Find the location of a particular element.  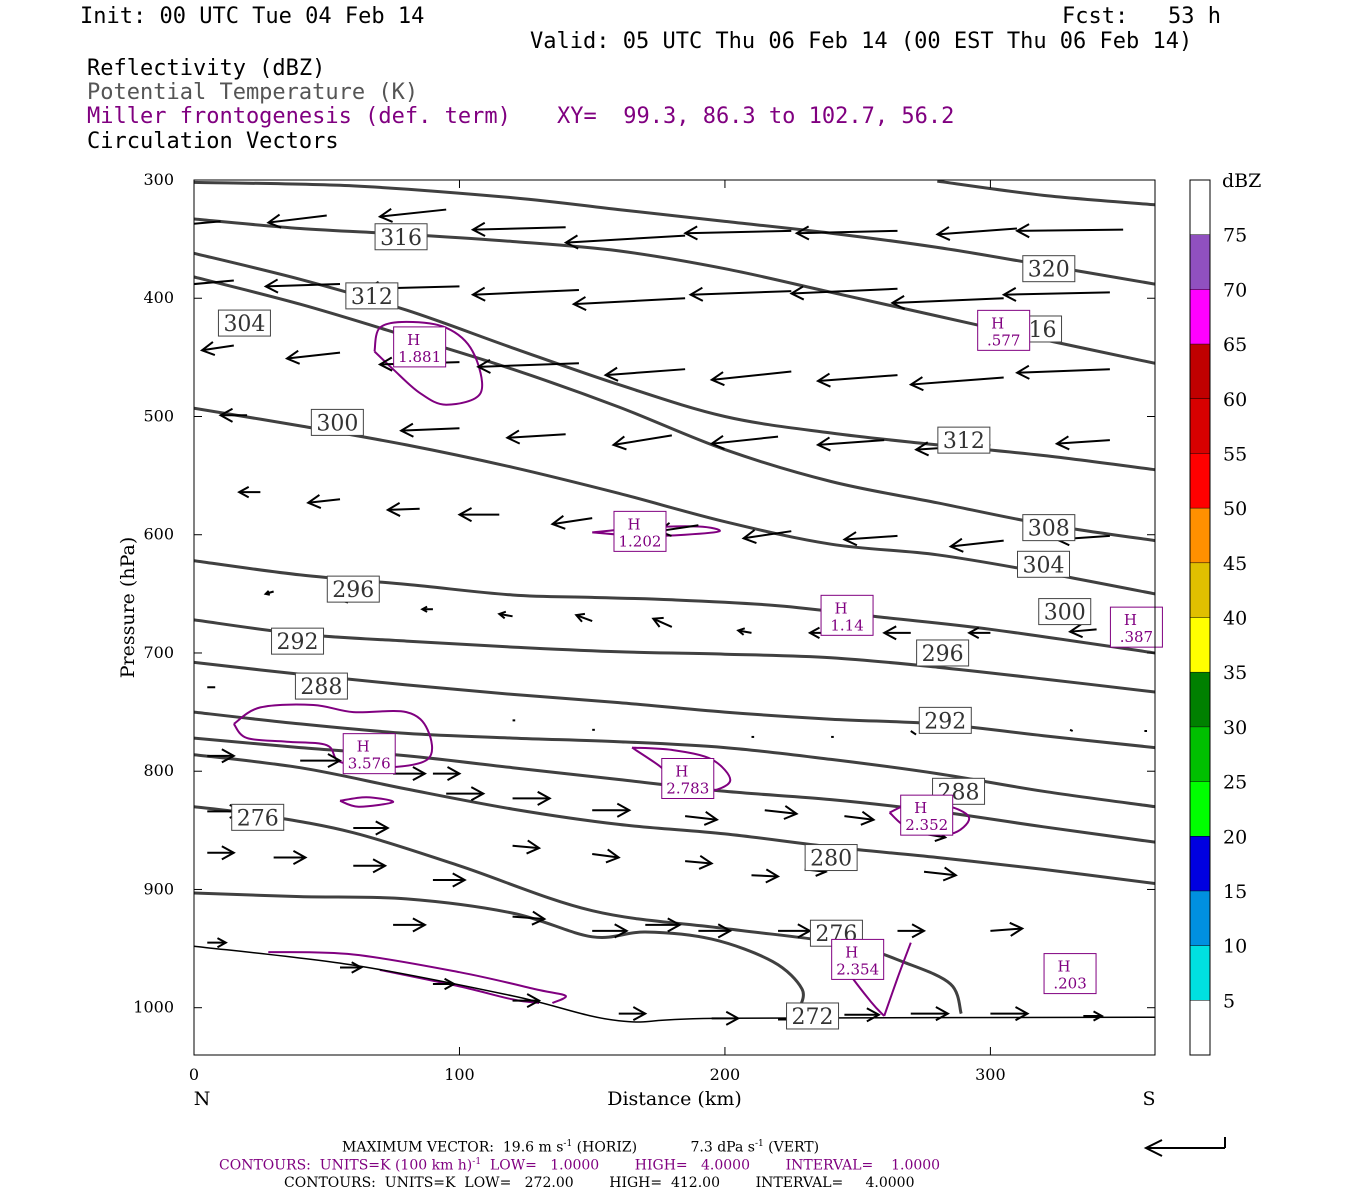

y-tick-label: 500 is located at coordinates (158, 415).